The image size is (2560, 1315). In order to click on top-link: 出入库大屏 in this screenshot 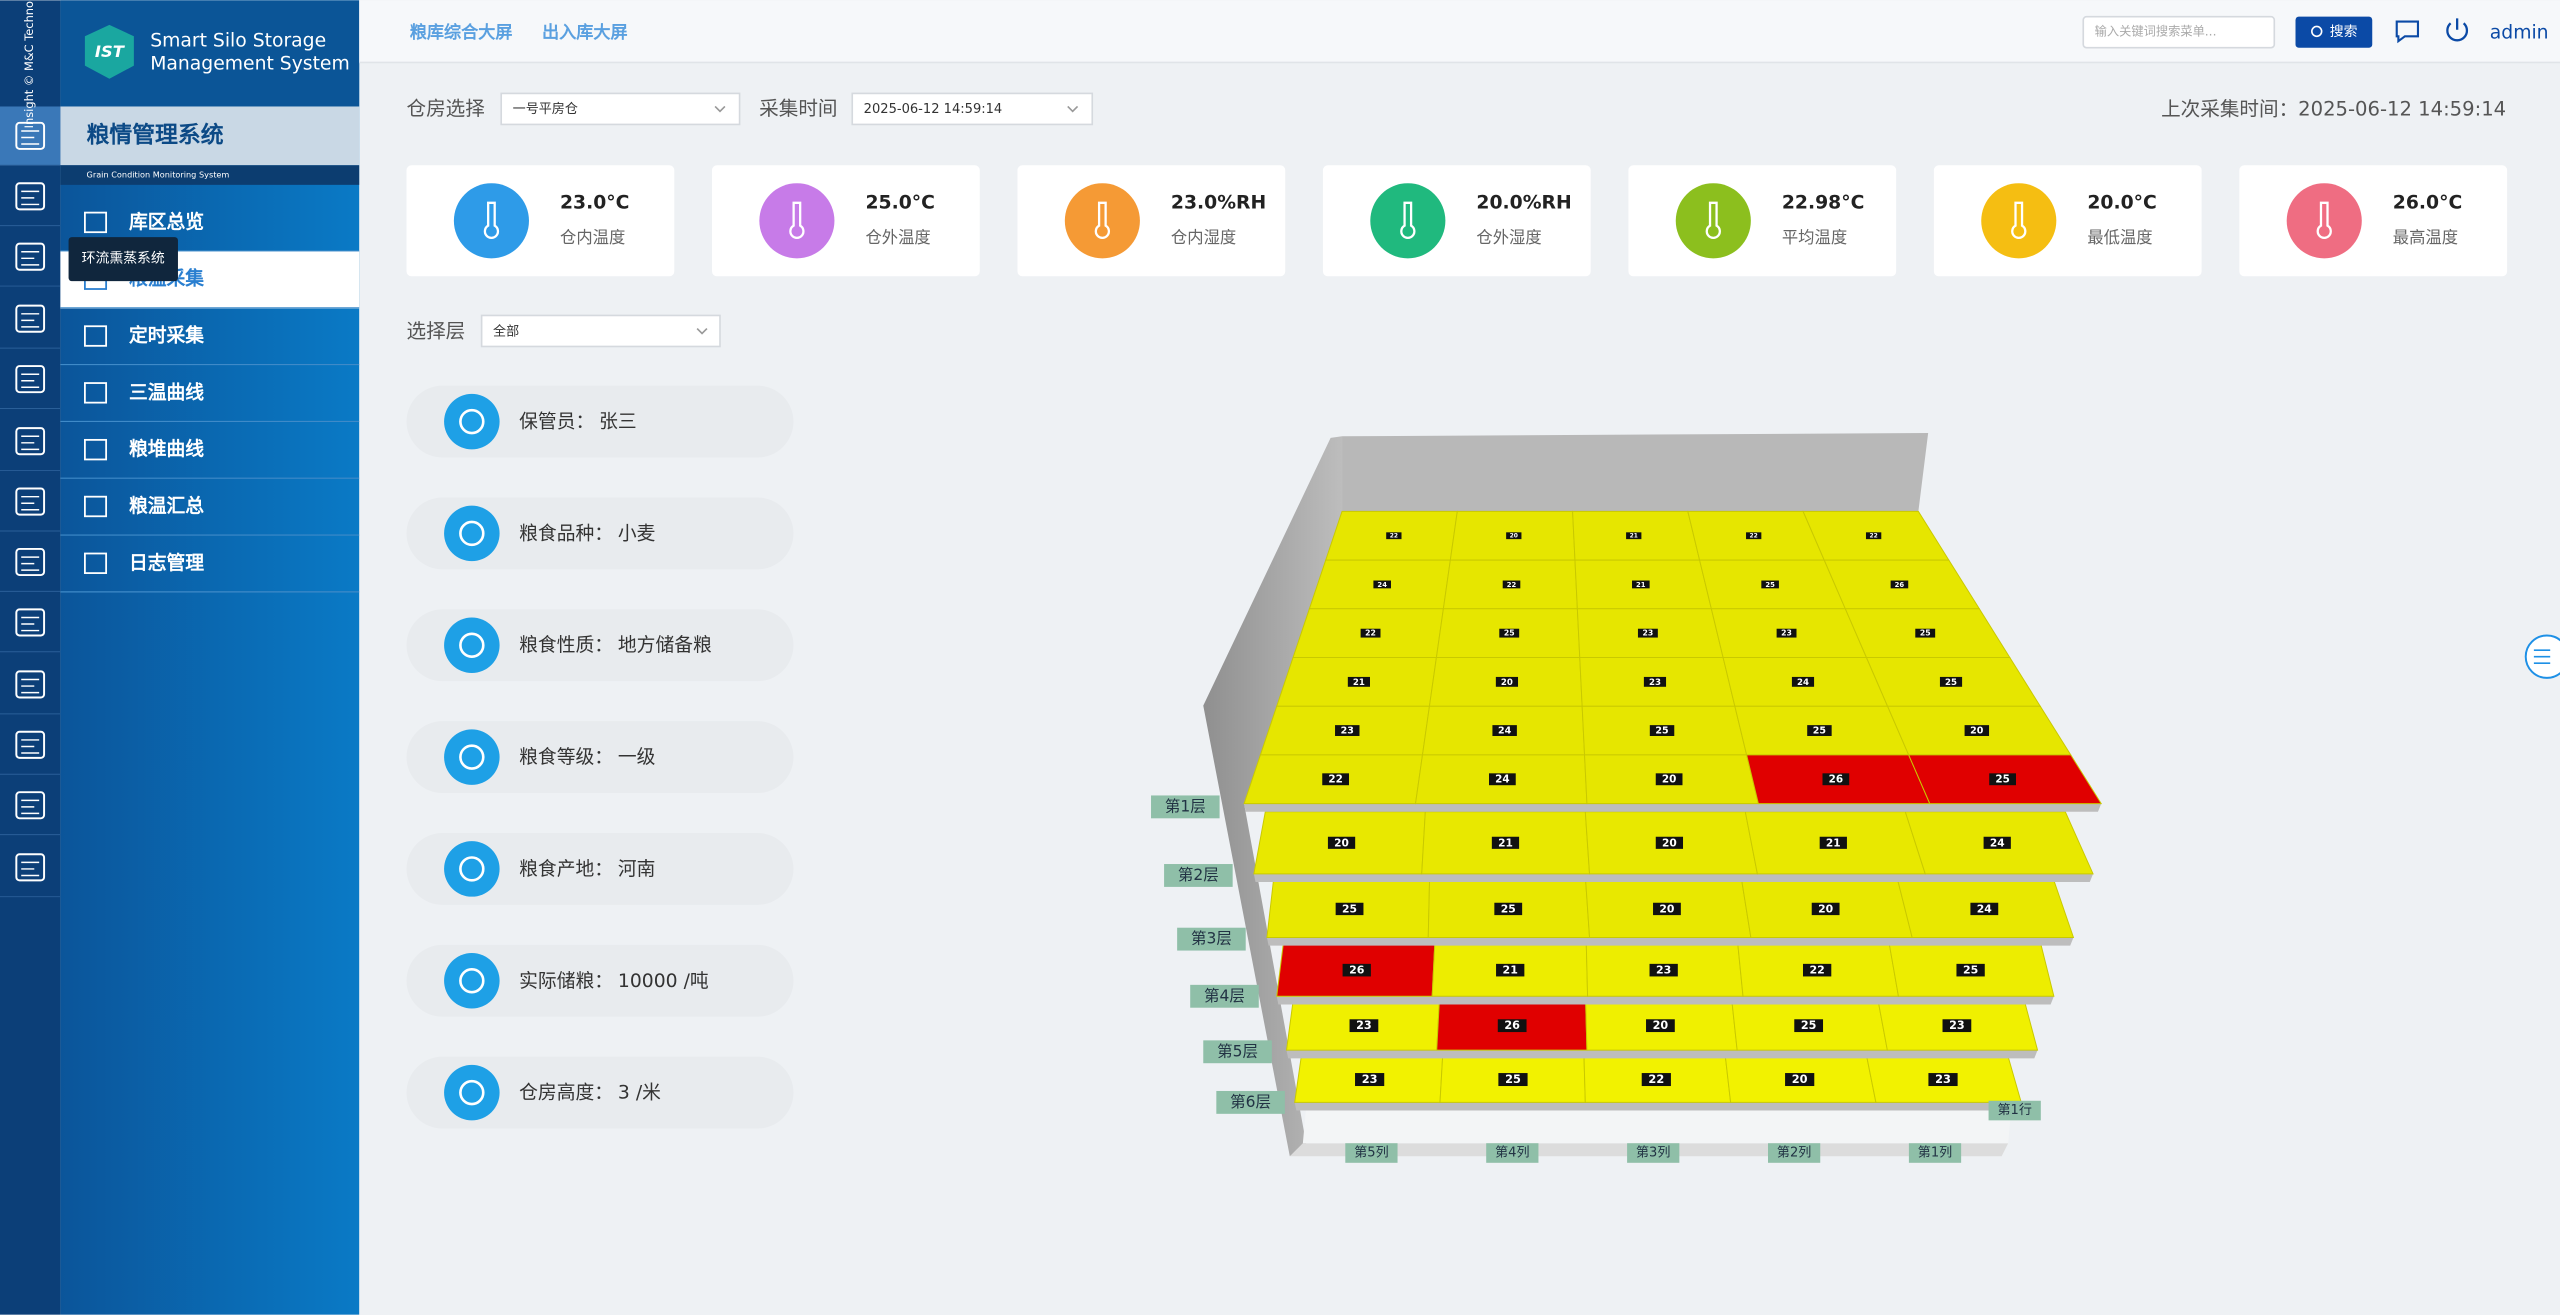, I will do `click(585, 32)`.